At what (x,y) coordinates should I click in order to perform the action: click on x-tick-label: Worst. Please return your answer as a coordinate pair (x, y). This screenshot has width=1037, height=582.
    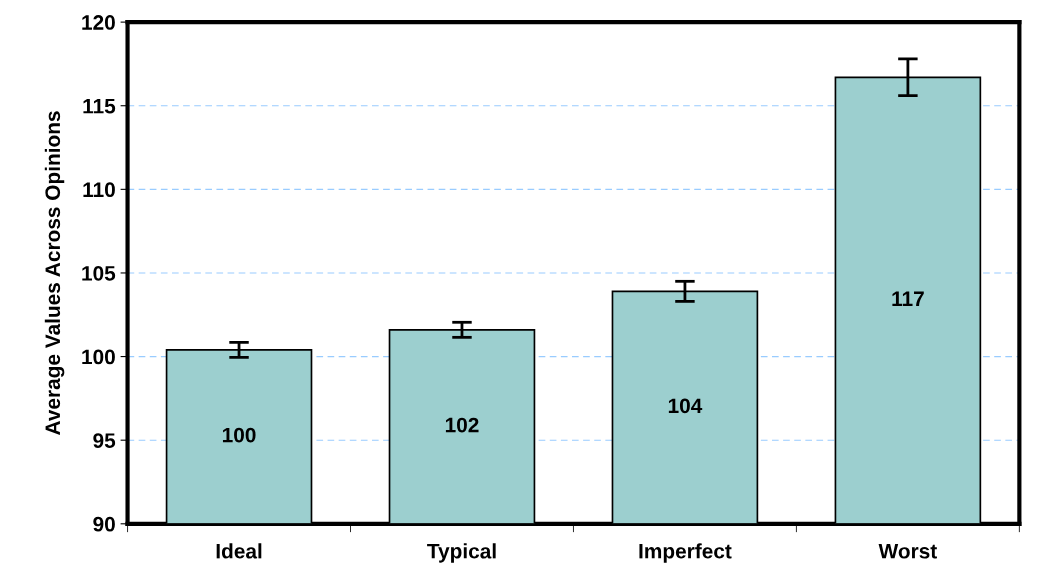
    Looking at the image, I should click on (907, 551).